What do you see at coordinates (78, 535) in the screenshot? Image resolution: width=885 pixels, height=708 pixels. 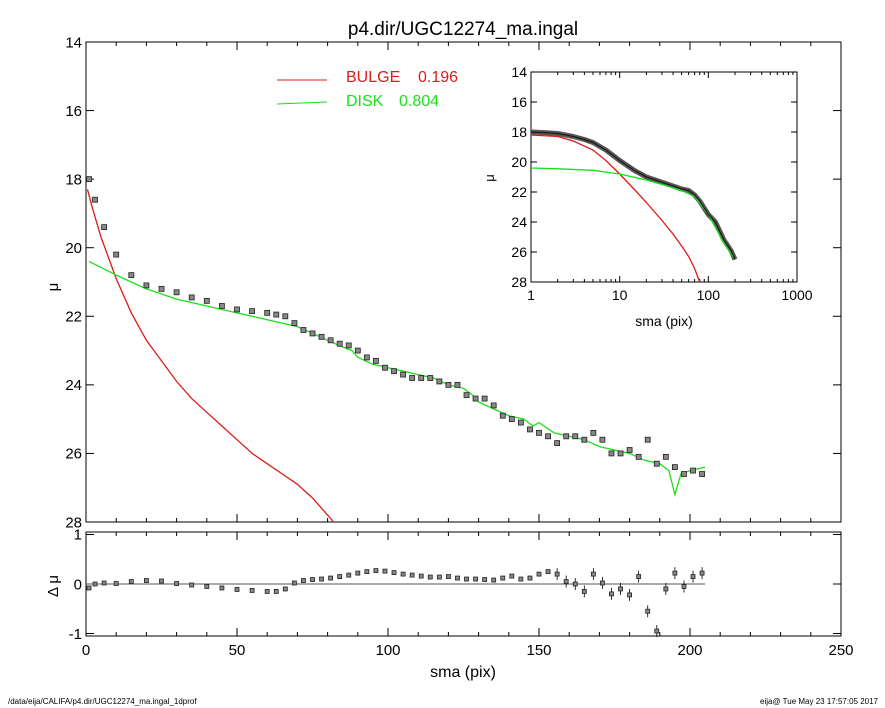 I see `residual-ytick-label: 1` at bounding box center [78, 535].